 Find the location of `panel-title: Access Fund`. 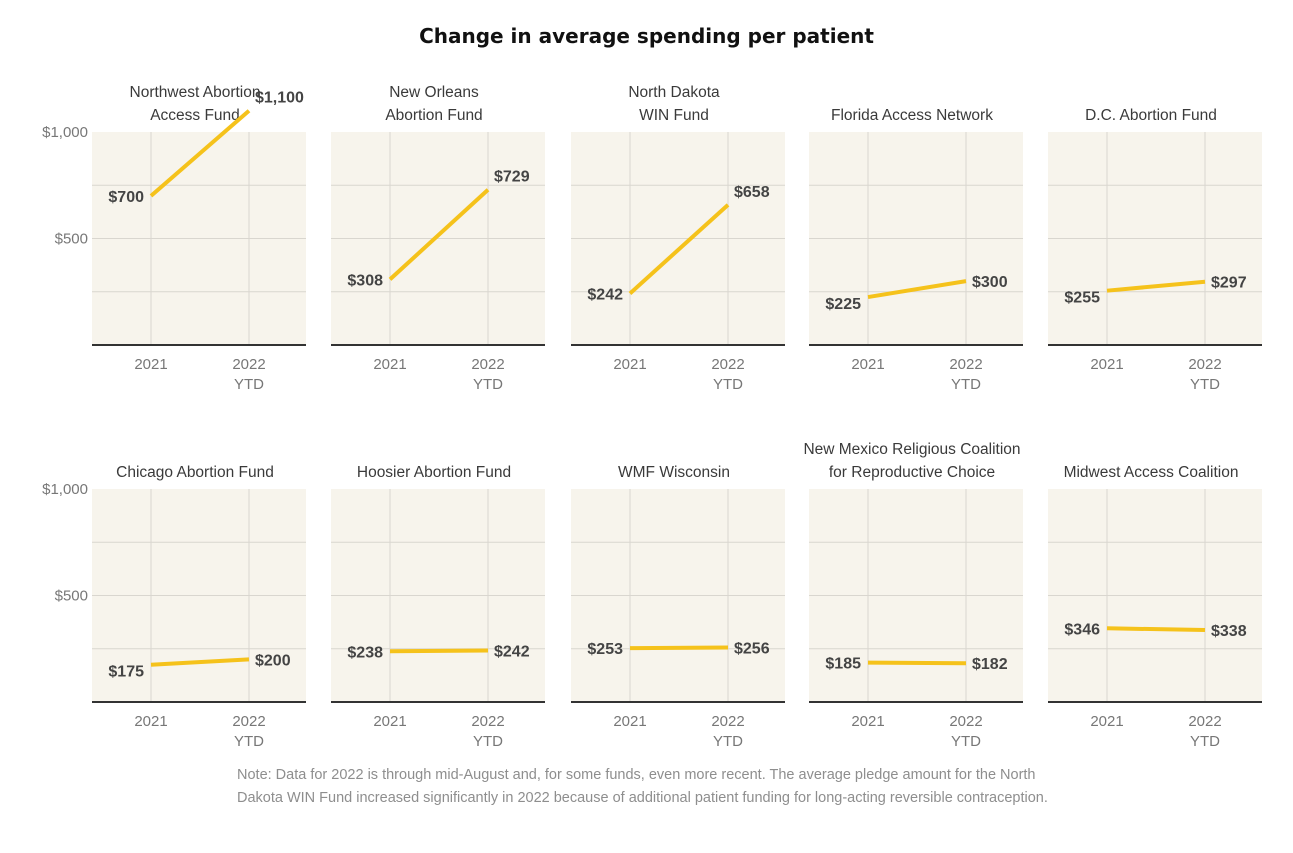

panel-title: Access Fund is located at coordinates (195, 115).